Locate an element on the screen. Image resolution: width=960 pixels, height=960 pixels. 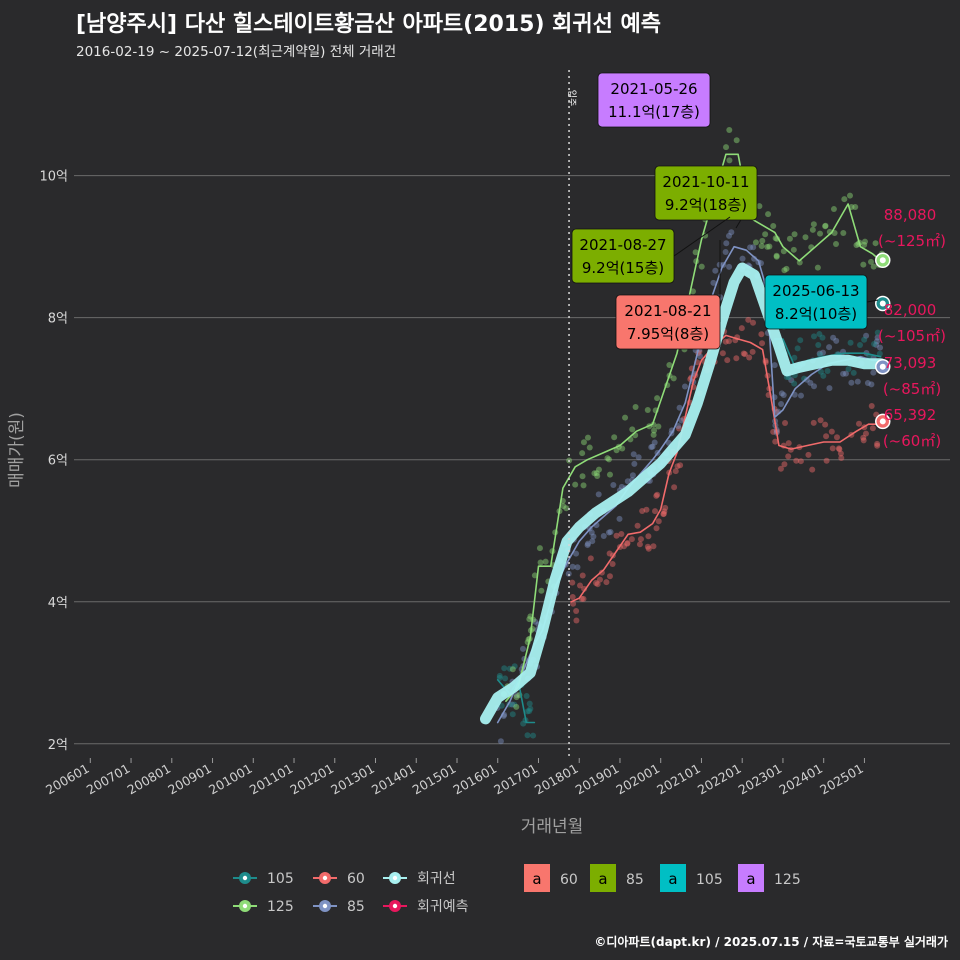
y-tick-label: 4억 is located at coordinates (58, 603).